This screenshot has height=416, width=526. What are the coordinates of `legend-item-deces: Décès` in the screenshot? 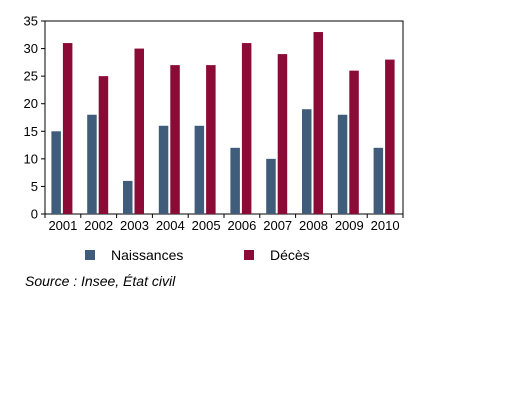 It's located at (277, 255).